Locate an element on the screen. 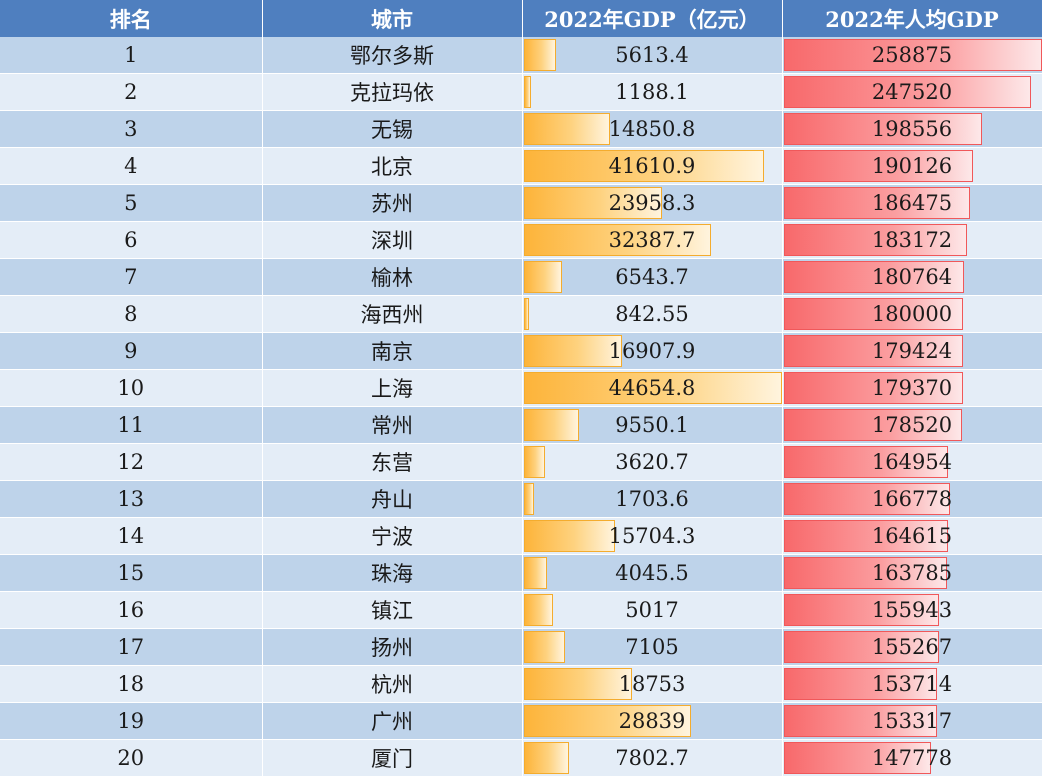  per-capita-cell-value: 166778 is located at coordinates (912, 499).